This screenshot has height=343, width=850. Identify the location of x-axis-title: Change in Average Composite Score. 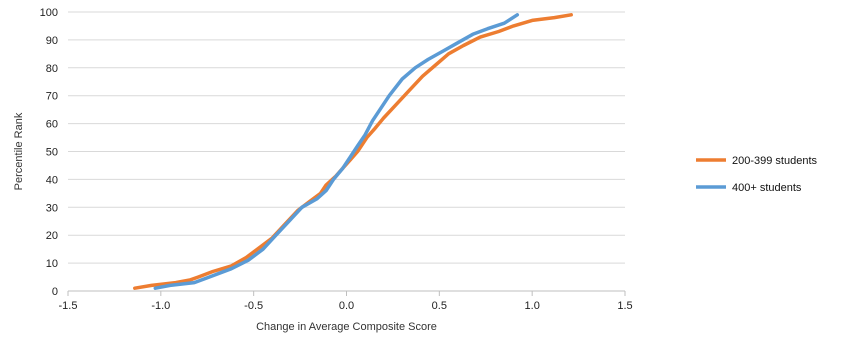
(346, 327).